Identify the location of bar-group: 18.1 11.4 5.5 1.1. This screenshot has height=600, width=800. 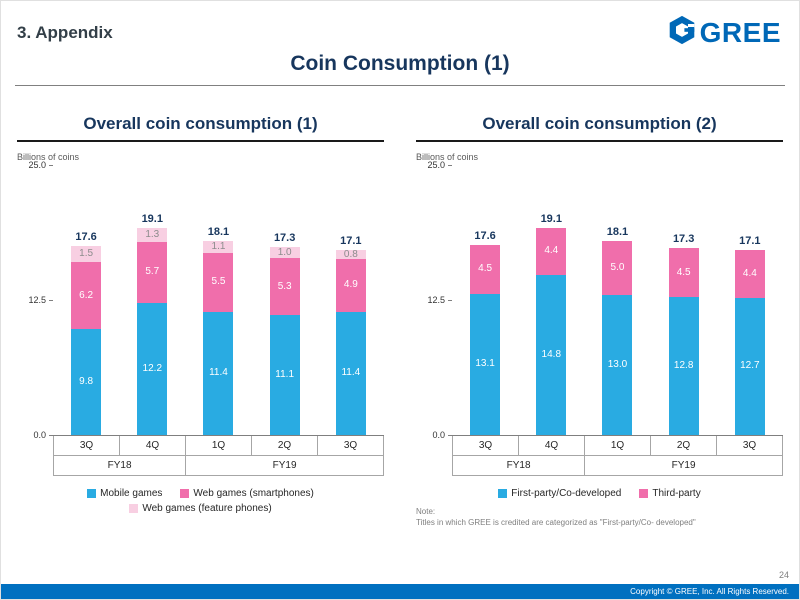
(218, 300).